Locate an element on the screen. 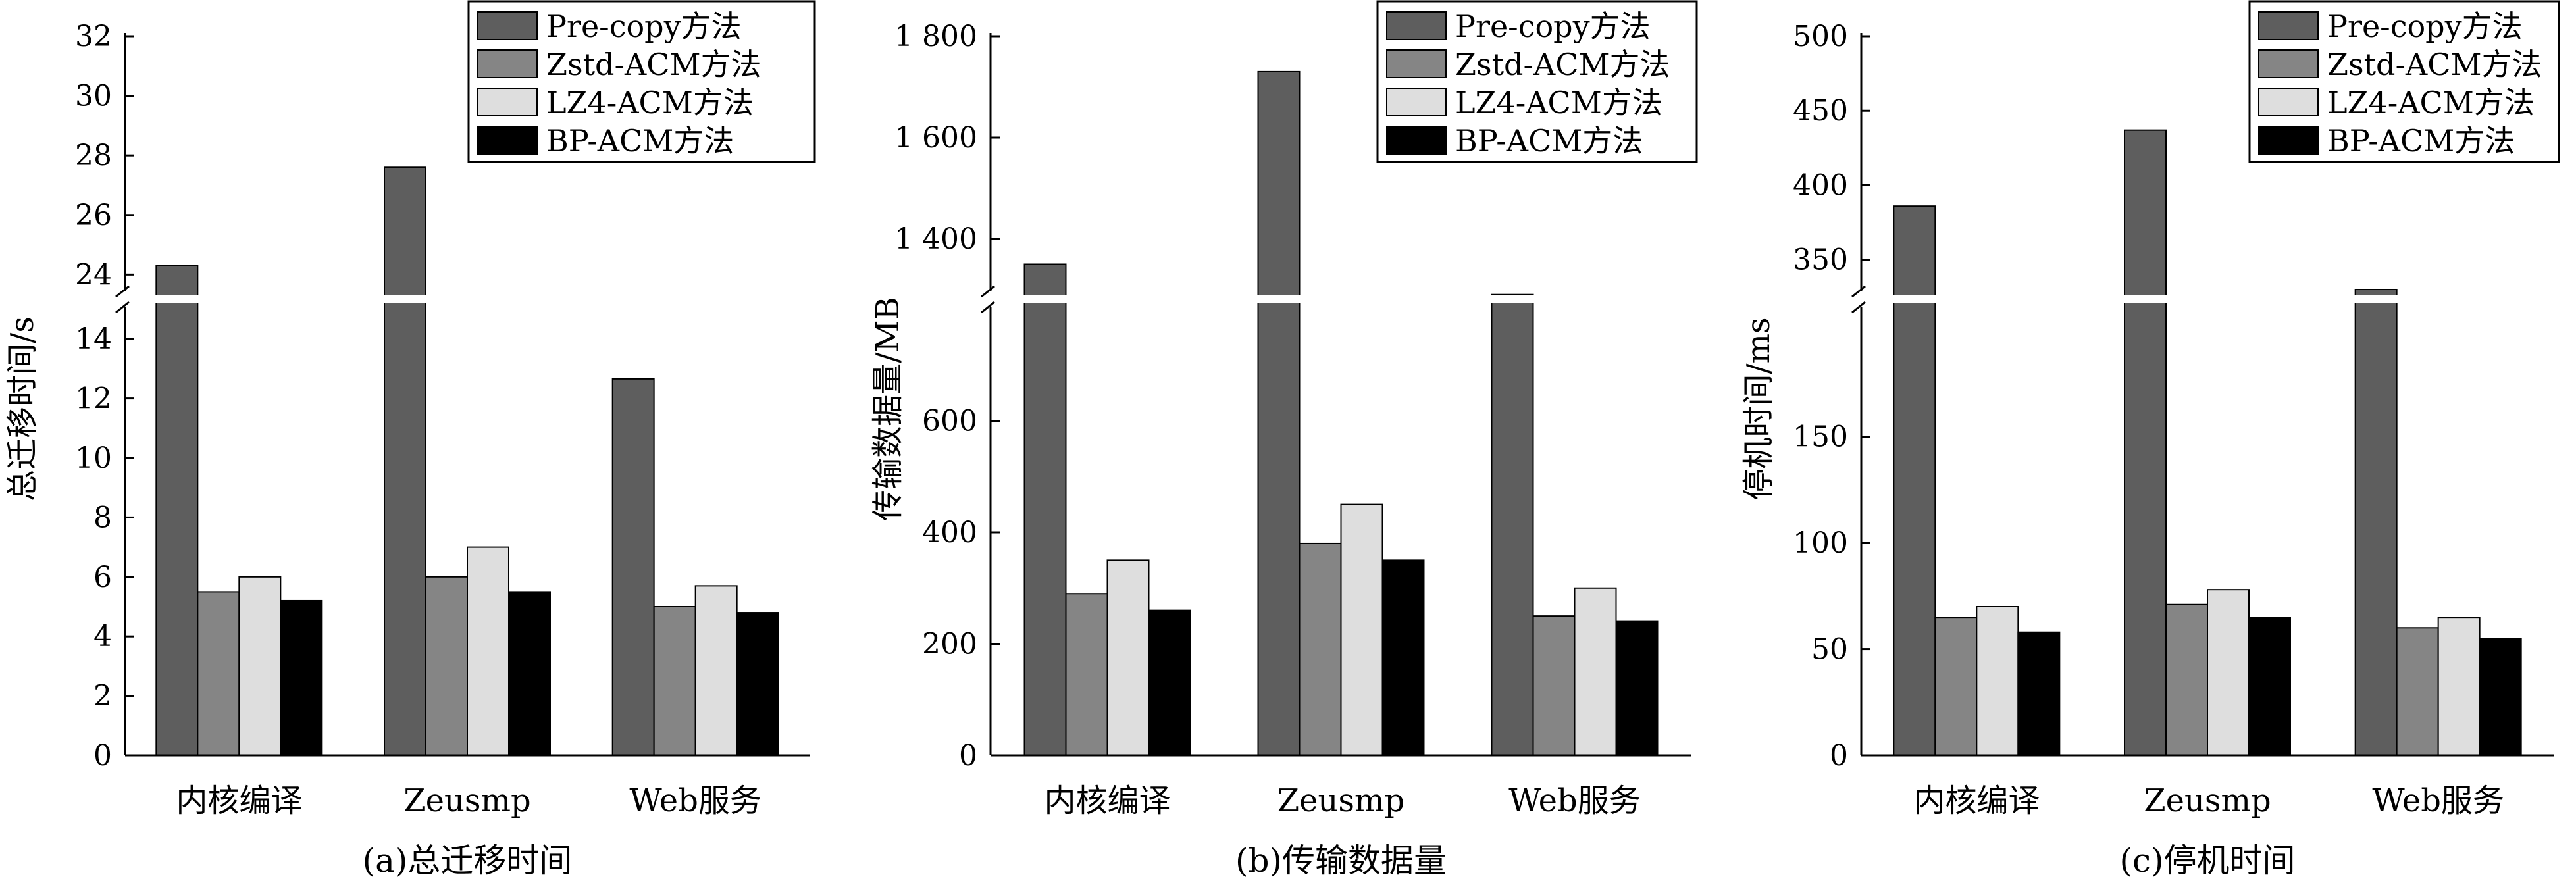 The image size is (2576, 885). y-tick-label-upper-5: 32 is located at coordinates (93, 37).